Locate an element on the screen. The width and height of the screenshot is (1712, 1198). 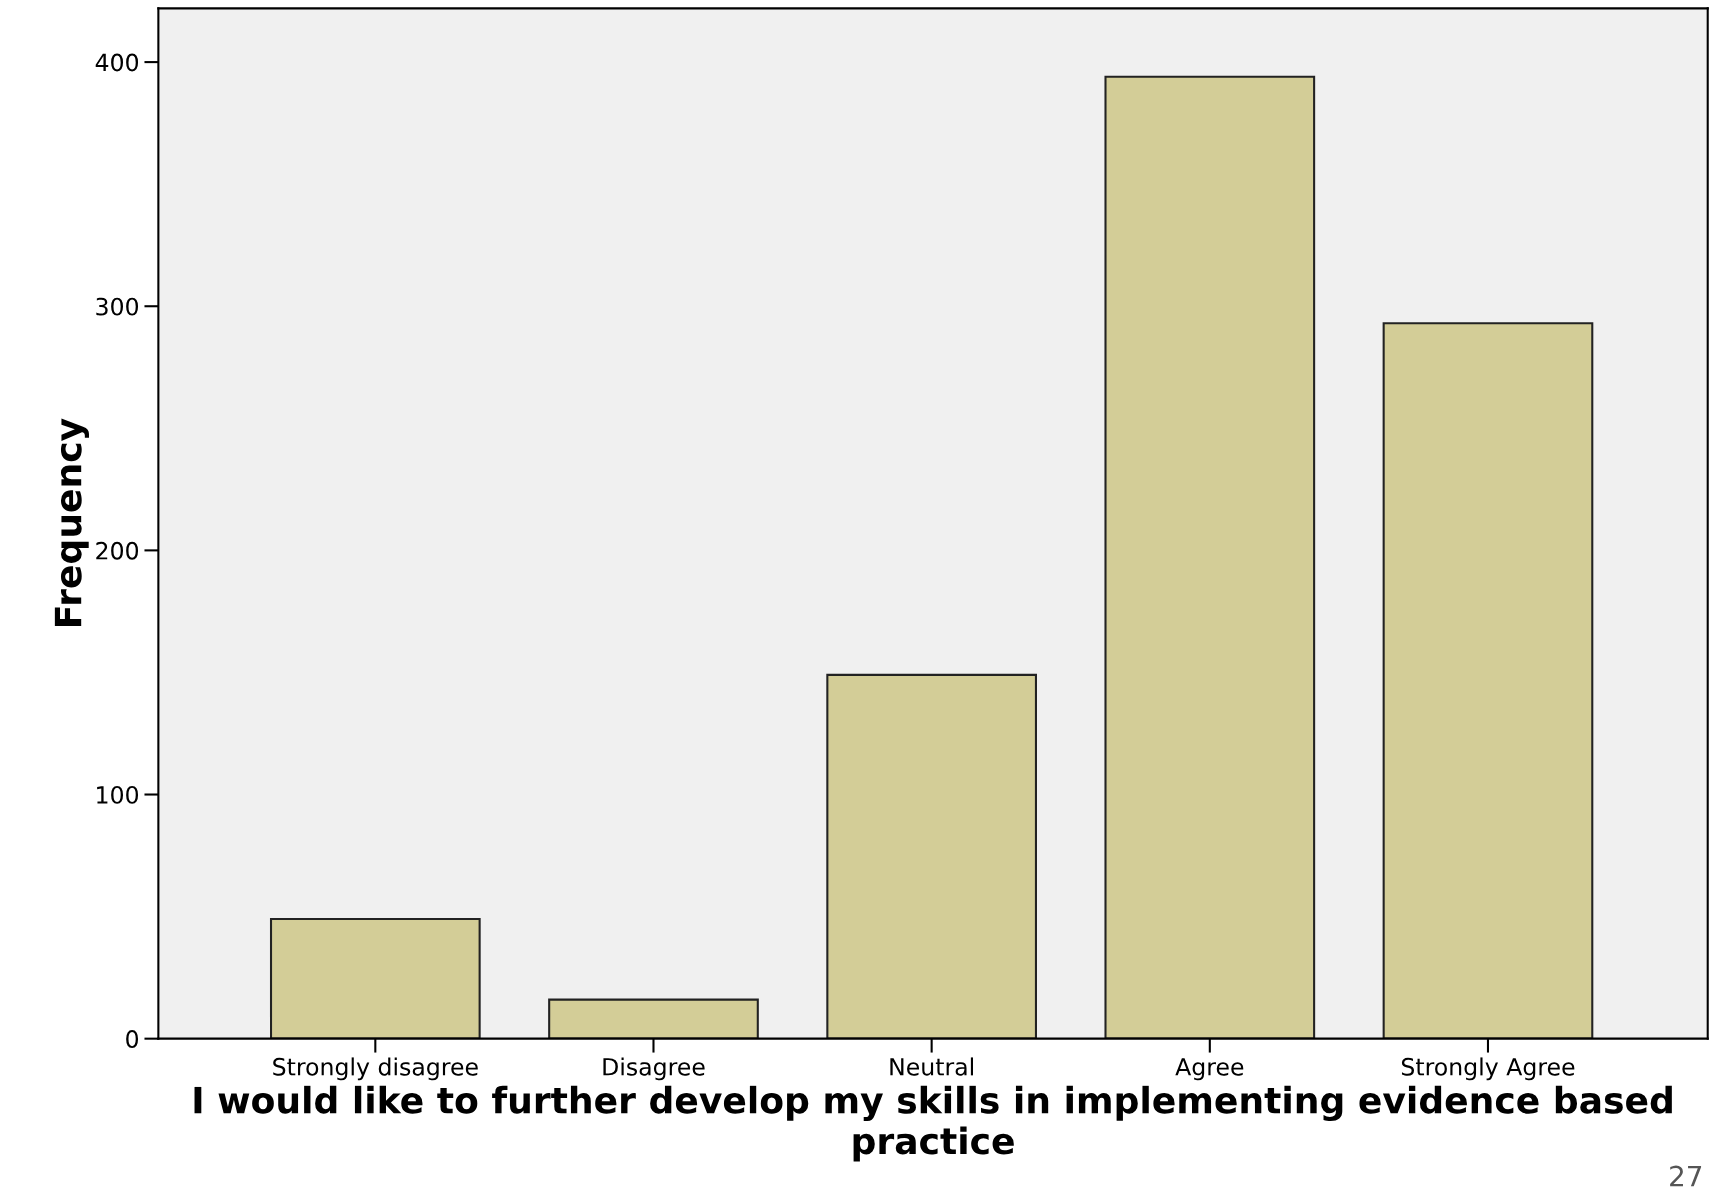
y-tick-label: 200 is located at coordinates (117, 550).